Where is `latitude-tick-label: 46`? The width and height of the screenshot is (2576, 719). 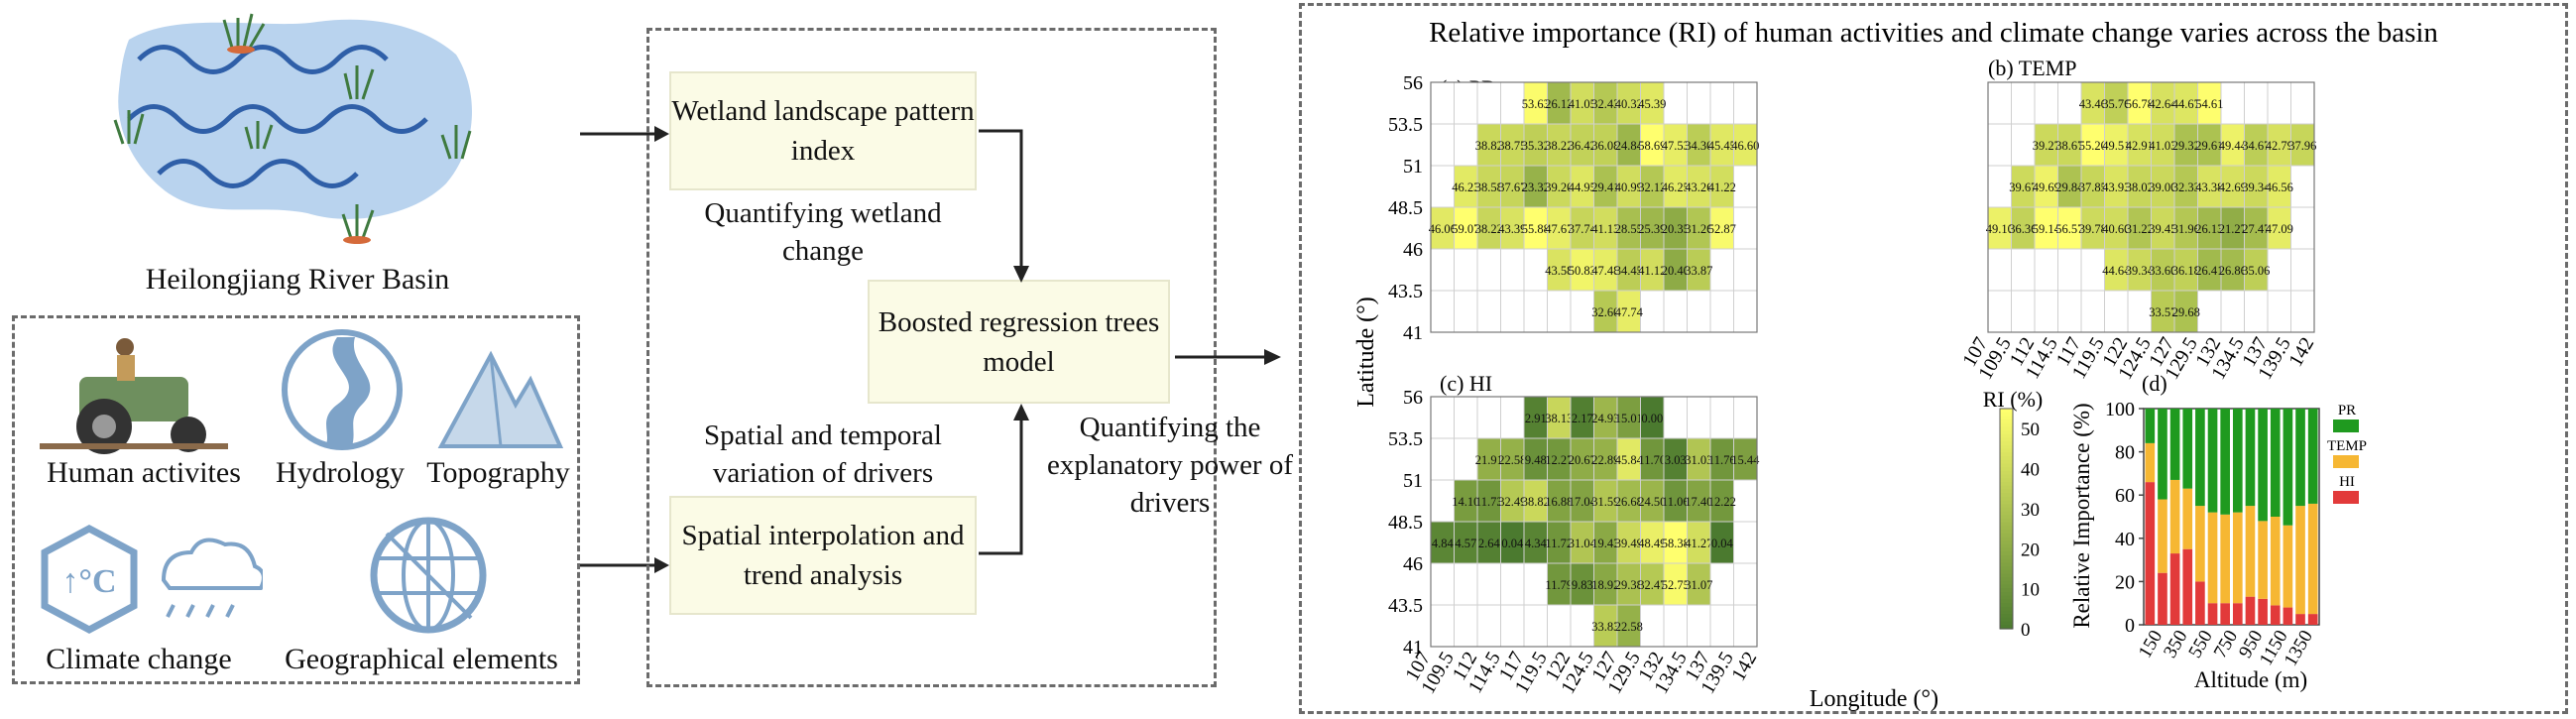 latitude-tick-label: 46 is located at coordinates (1413, 250).